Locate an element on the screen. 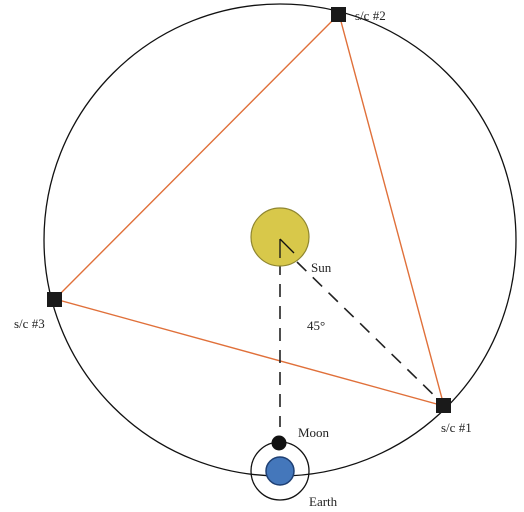 The width and height of the screenshot is (524, 512). sun-label: Sun is located at coordinates (321, 267).